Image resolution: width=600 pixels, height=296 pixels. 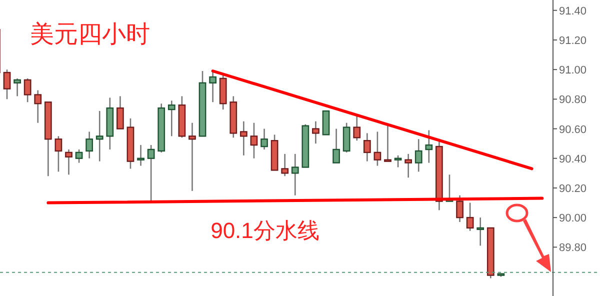 What do you see at coordinates (573, 40) in the screenshot?
I see `y-tick-label: 91.20` at bounding box center [573, 40].